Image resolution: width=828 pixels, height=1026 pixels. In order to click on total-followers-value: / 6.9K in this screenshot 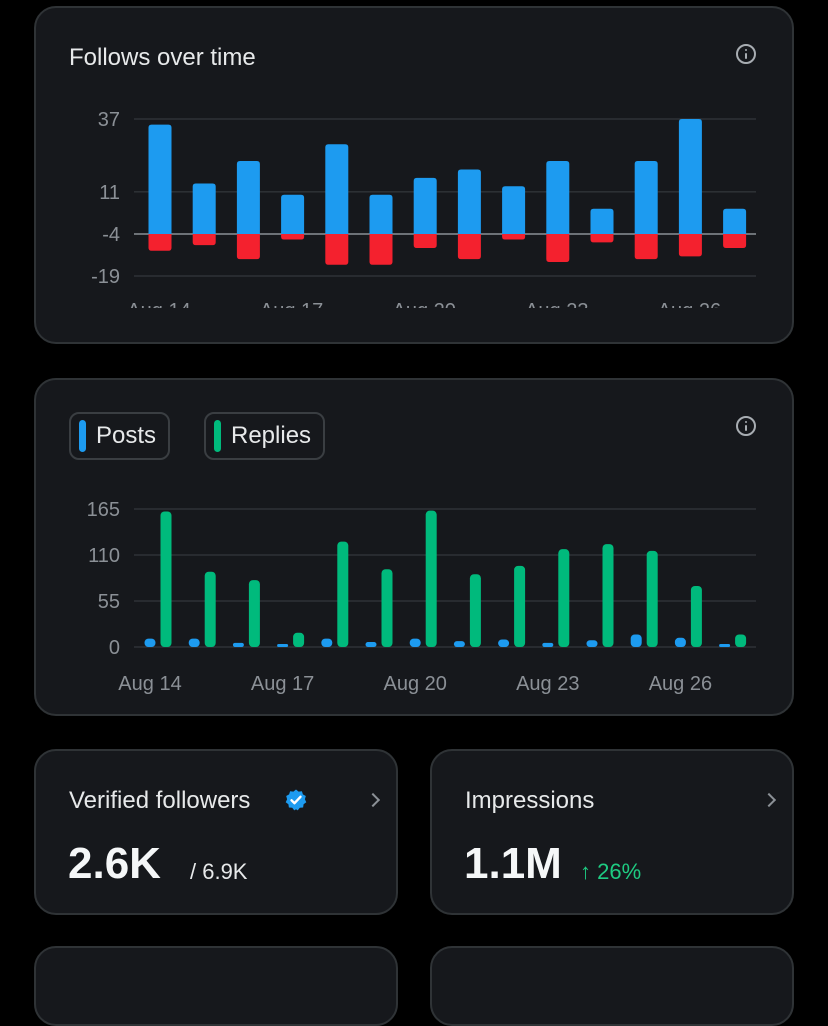, I will do `click(219, 871)`.